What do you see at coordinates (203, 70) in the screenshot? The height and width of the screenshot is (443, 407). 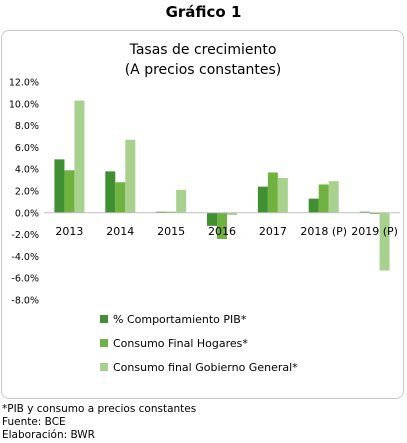 I see `chart-subtitle: (A precios constantes)` at bounding box center [203, 70].